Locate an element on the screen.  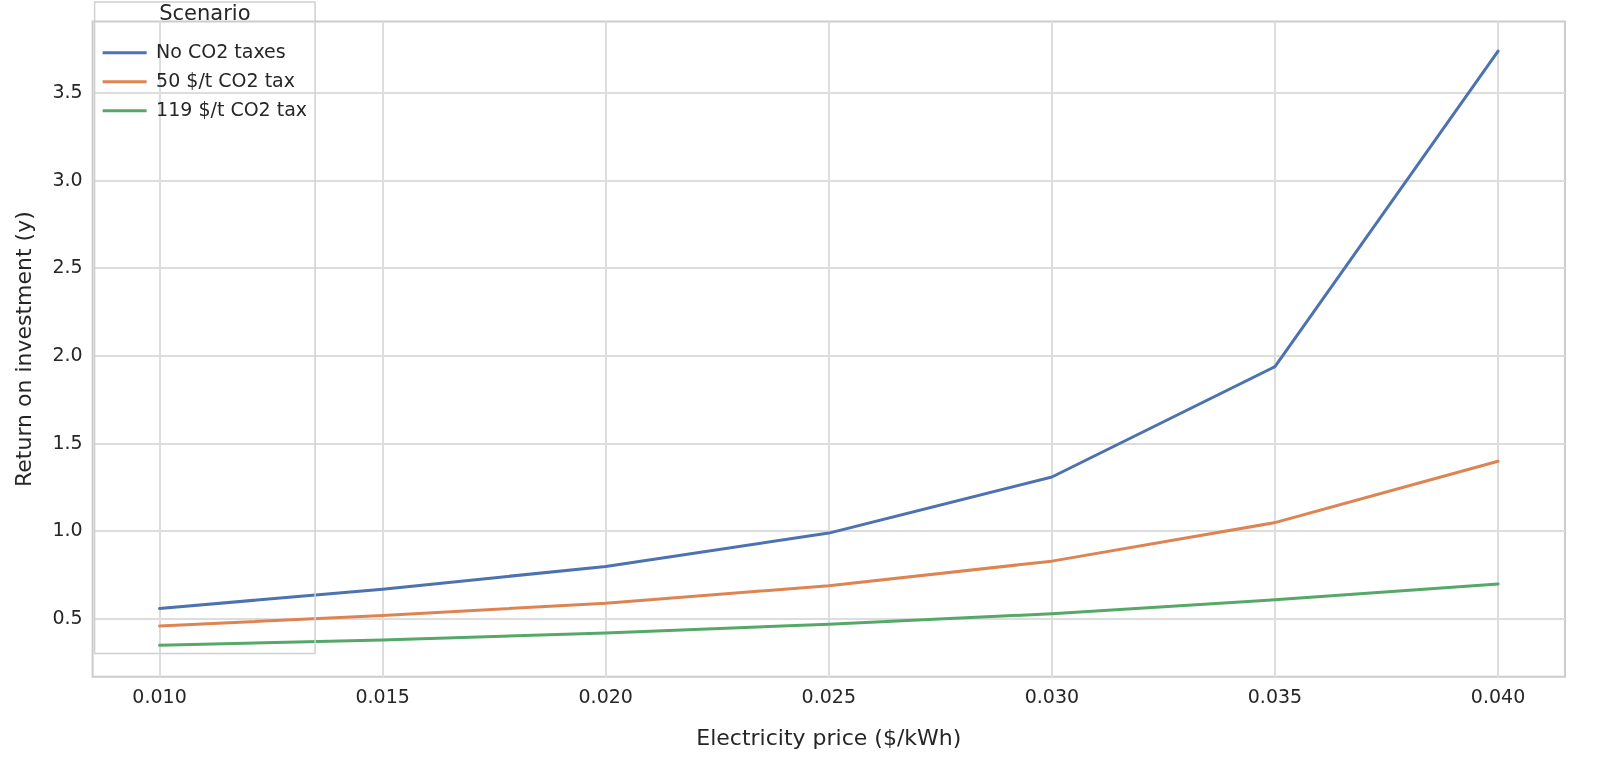
x-tick-label: 0.040 is located at coordinates (1498, 696).